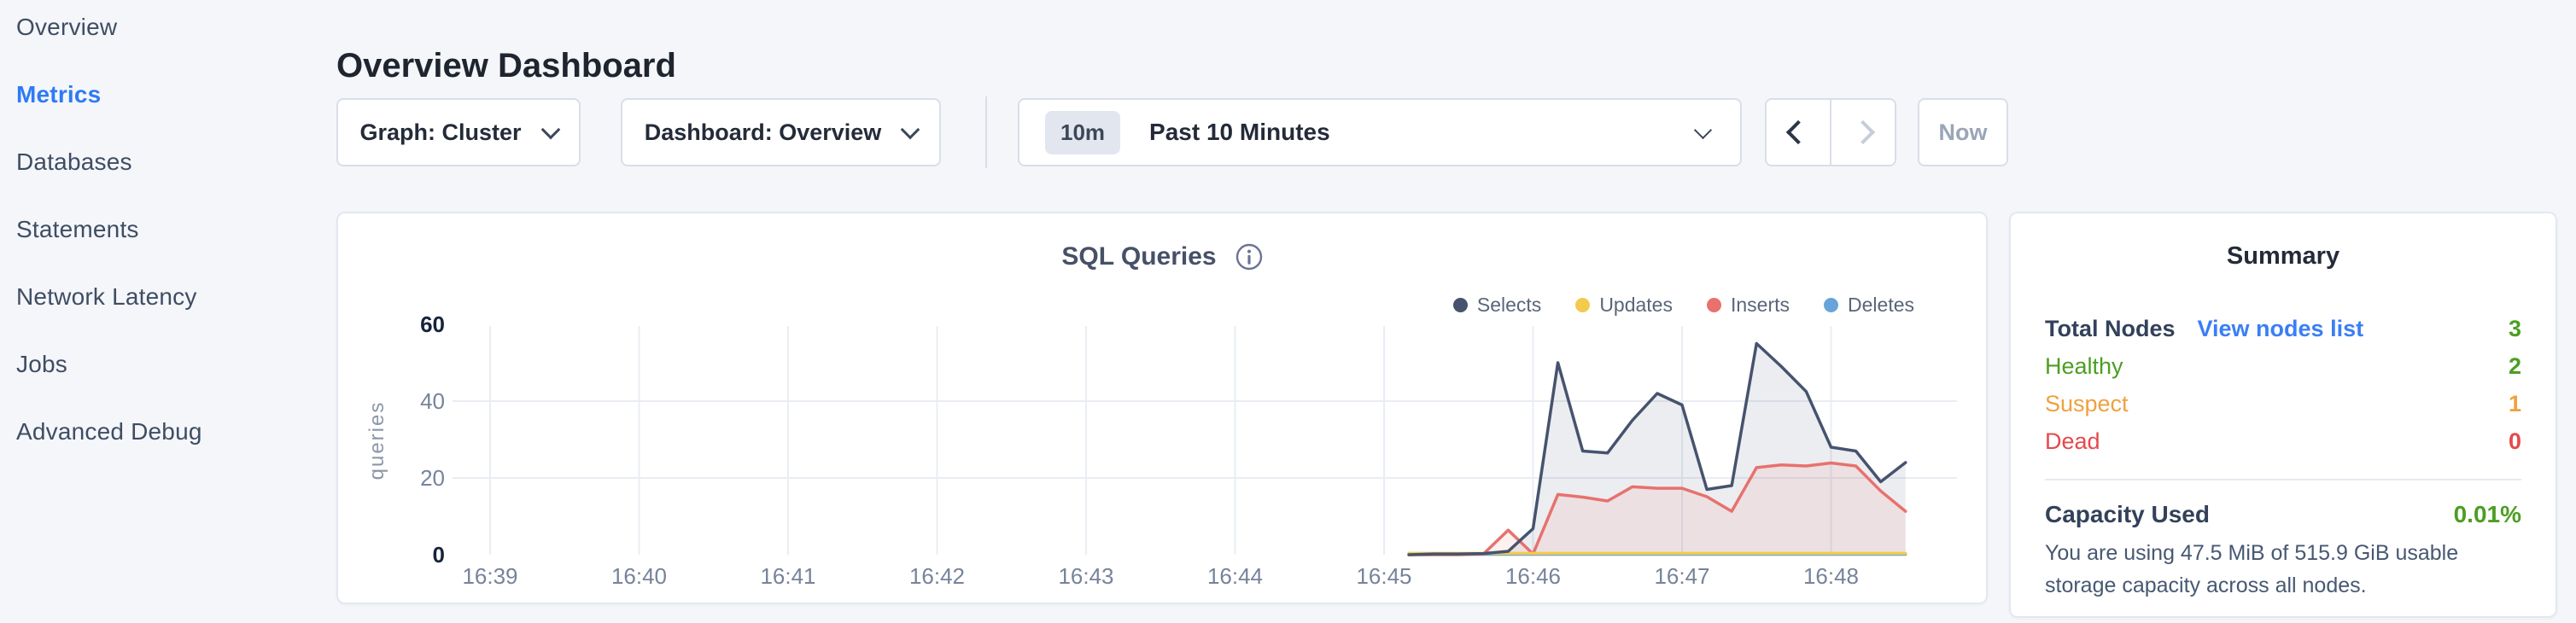 This screenshot has height=623, width=2576. I want to click on legend-item-selects: Selects, so click(1497, 305).